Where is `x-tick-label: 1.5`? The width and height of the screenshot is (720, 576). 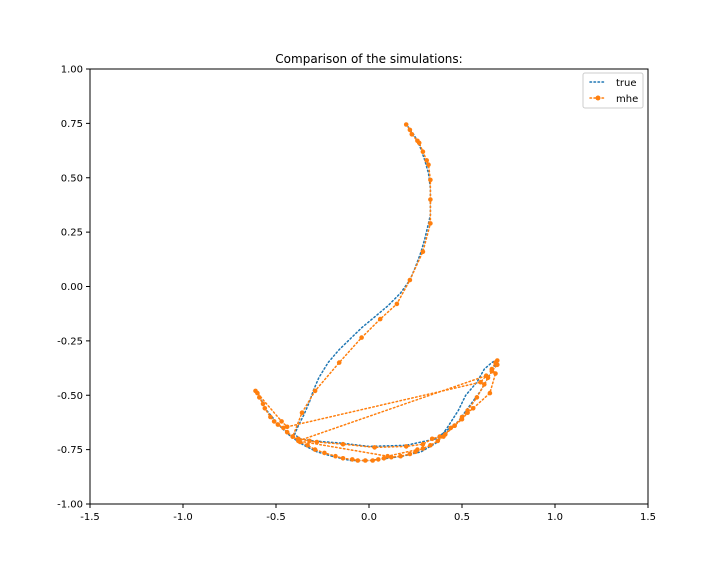 x-tick-label: 1.5 is located at coordinates (648, 517).